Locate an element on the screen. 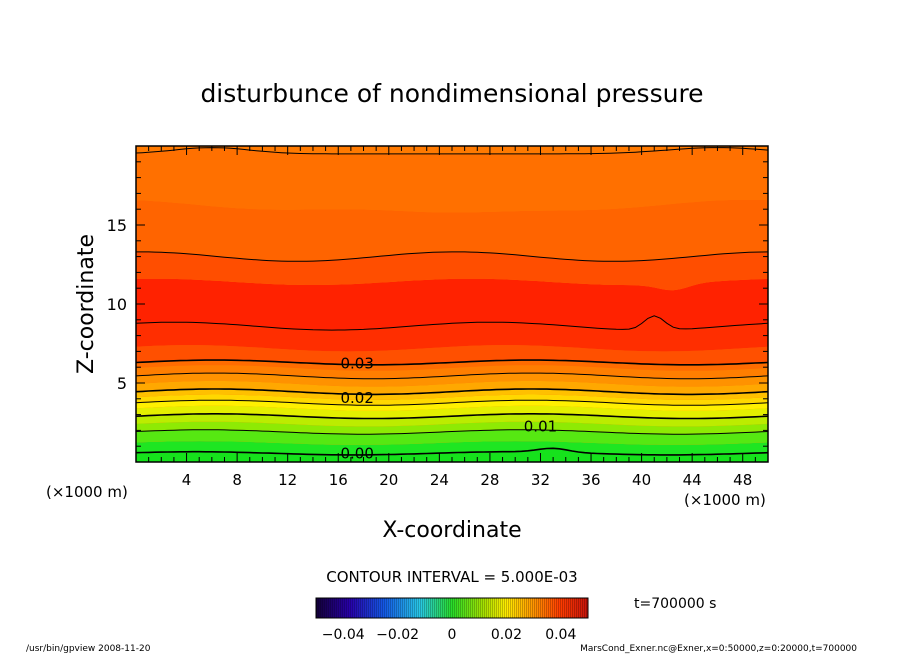 This screenshot has width=904, height=654. x-tick-label: 4 is located at coordinates (187, 480).